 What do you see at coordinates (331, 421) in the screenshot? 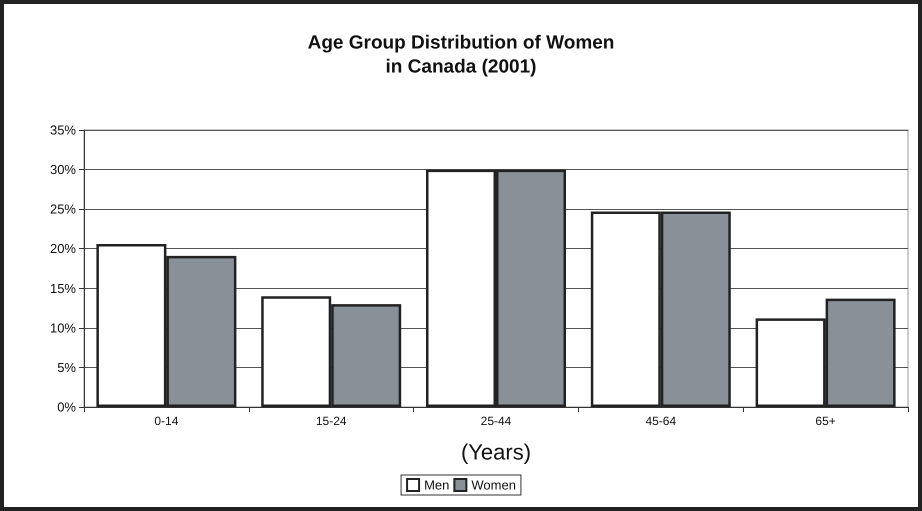
I see `x-tick-label: 15-24` at bounding box center [331, 421].